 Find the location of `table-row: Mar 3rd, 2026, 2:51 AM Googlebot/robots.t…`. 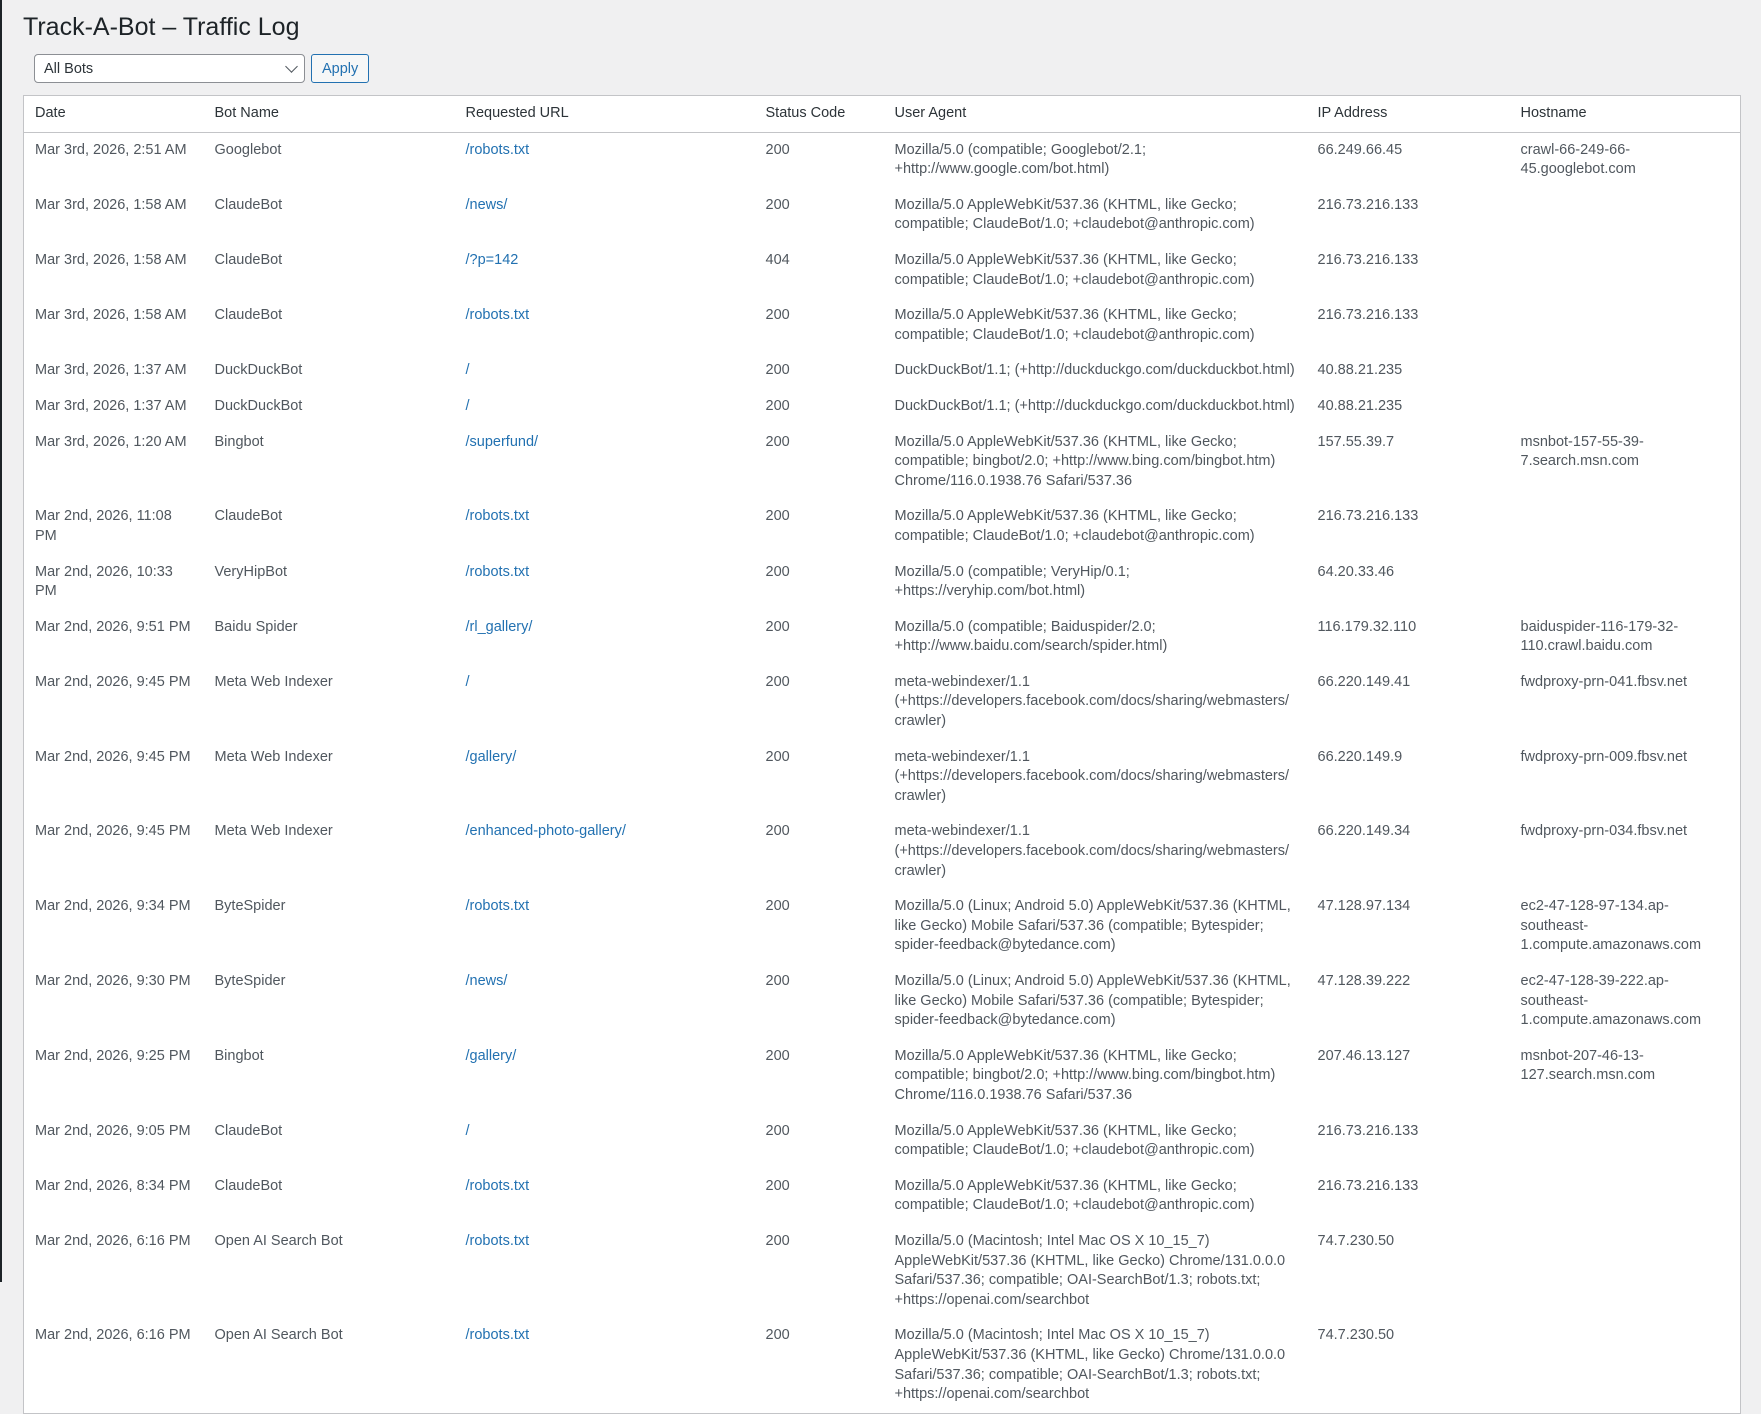

table-row: Mar 3rd, 2026, 2:51 AM Googlebot/robots.t… is located at coordinates (882, 160).